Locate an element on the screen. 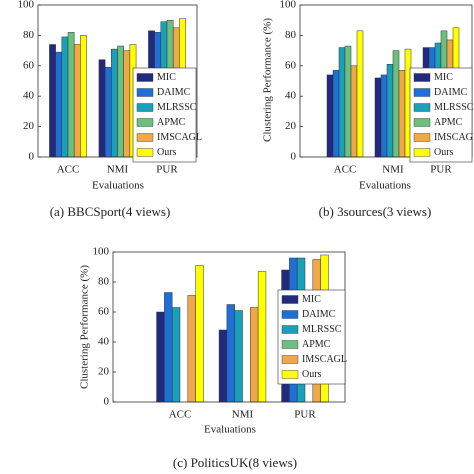  axes-frame is located at coordinates (117, 81).